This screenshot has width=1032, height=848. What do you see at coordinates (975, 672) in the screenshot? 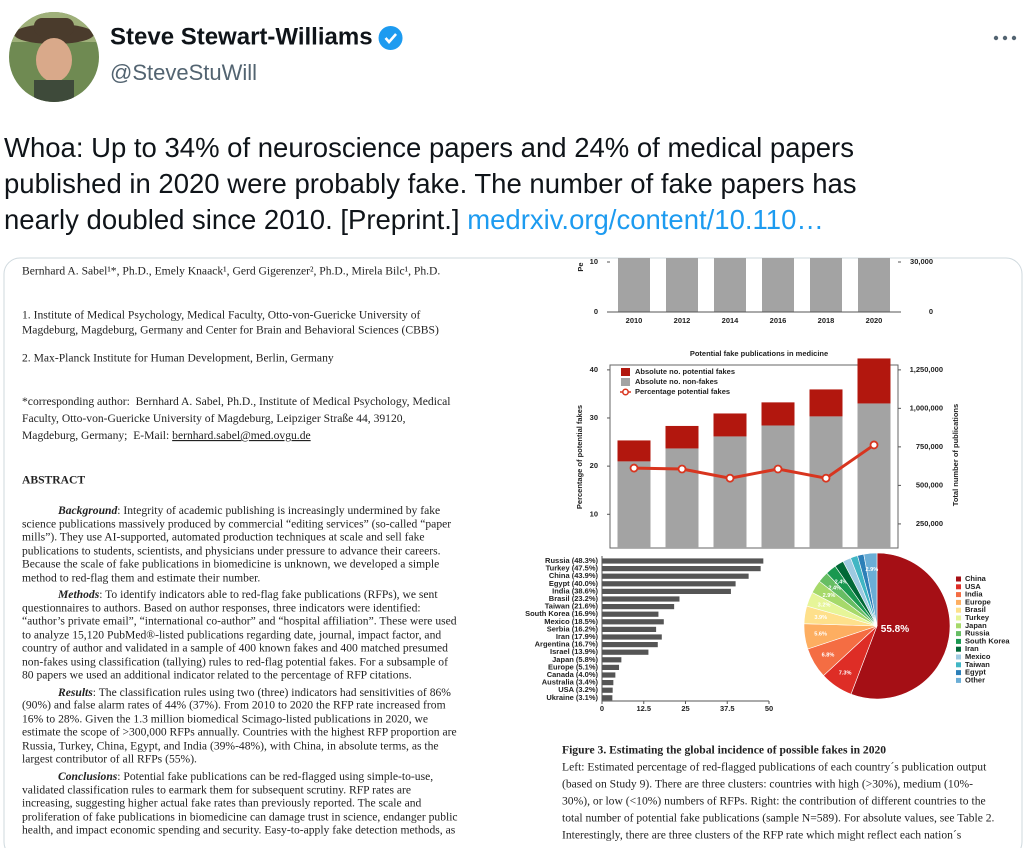
I see `legend-label: Egypt` at bounding box center [975, 672].